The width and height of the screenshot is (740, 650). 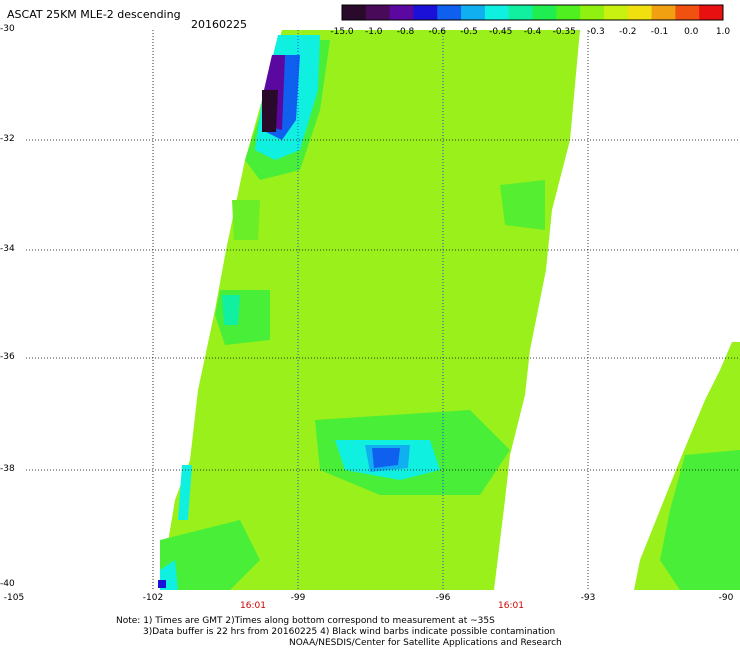 What do you see at coordinates (153, 598) in the screenshot?
I see `longitude-label: -102` at bounding box center [153, 598].